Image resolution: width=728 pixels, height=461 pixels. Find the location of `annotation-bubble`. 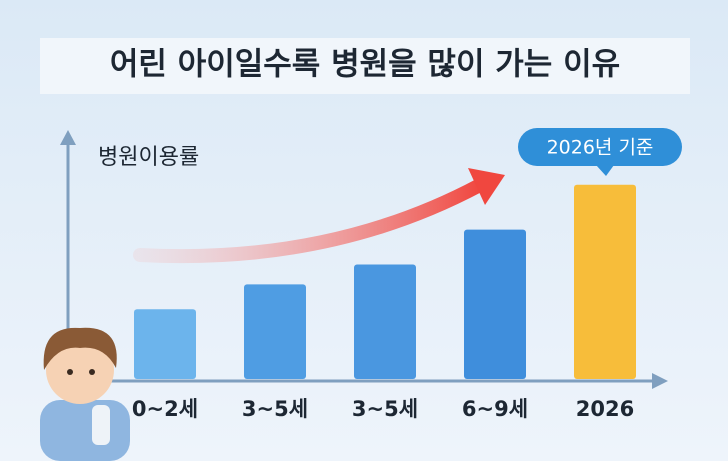

annotation-bubble is located at coordinates (600, 147).